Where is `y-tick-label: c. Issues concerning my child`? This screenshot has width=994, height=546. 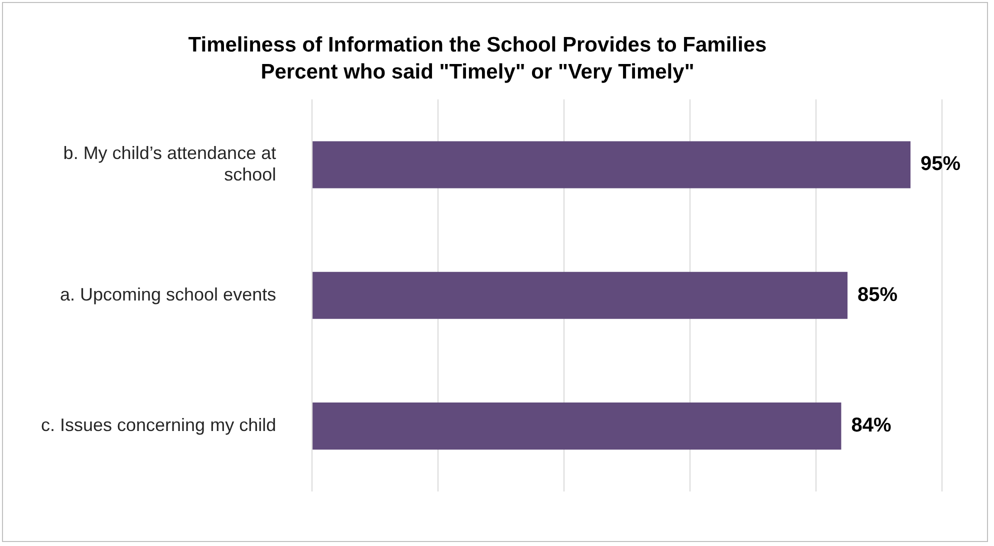
y-tick-label: c. Issues concerning my child is located at coordinates (158, 425).